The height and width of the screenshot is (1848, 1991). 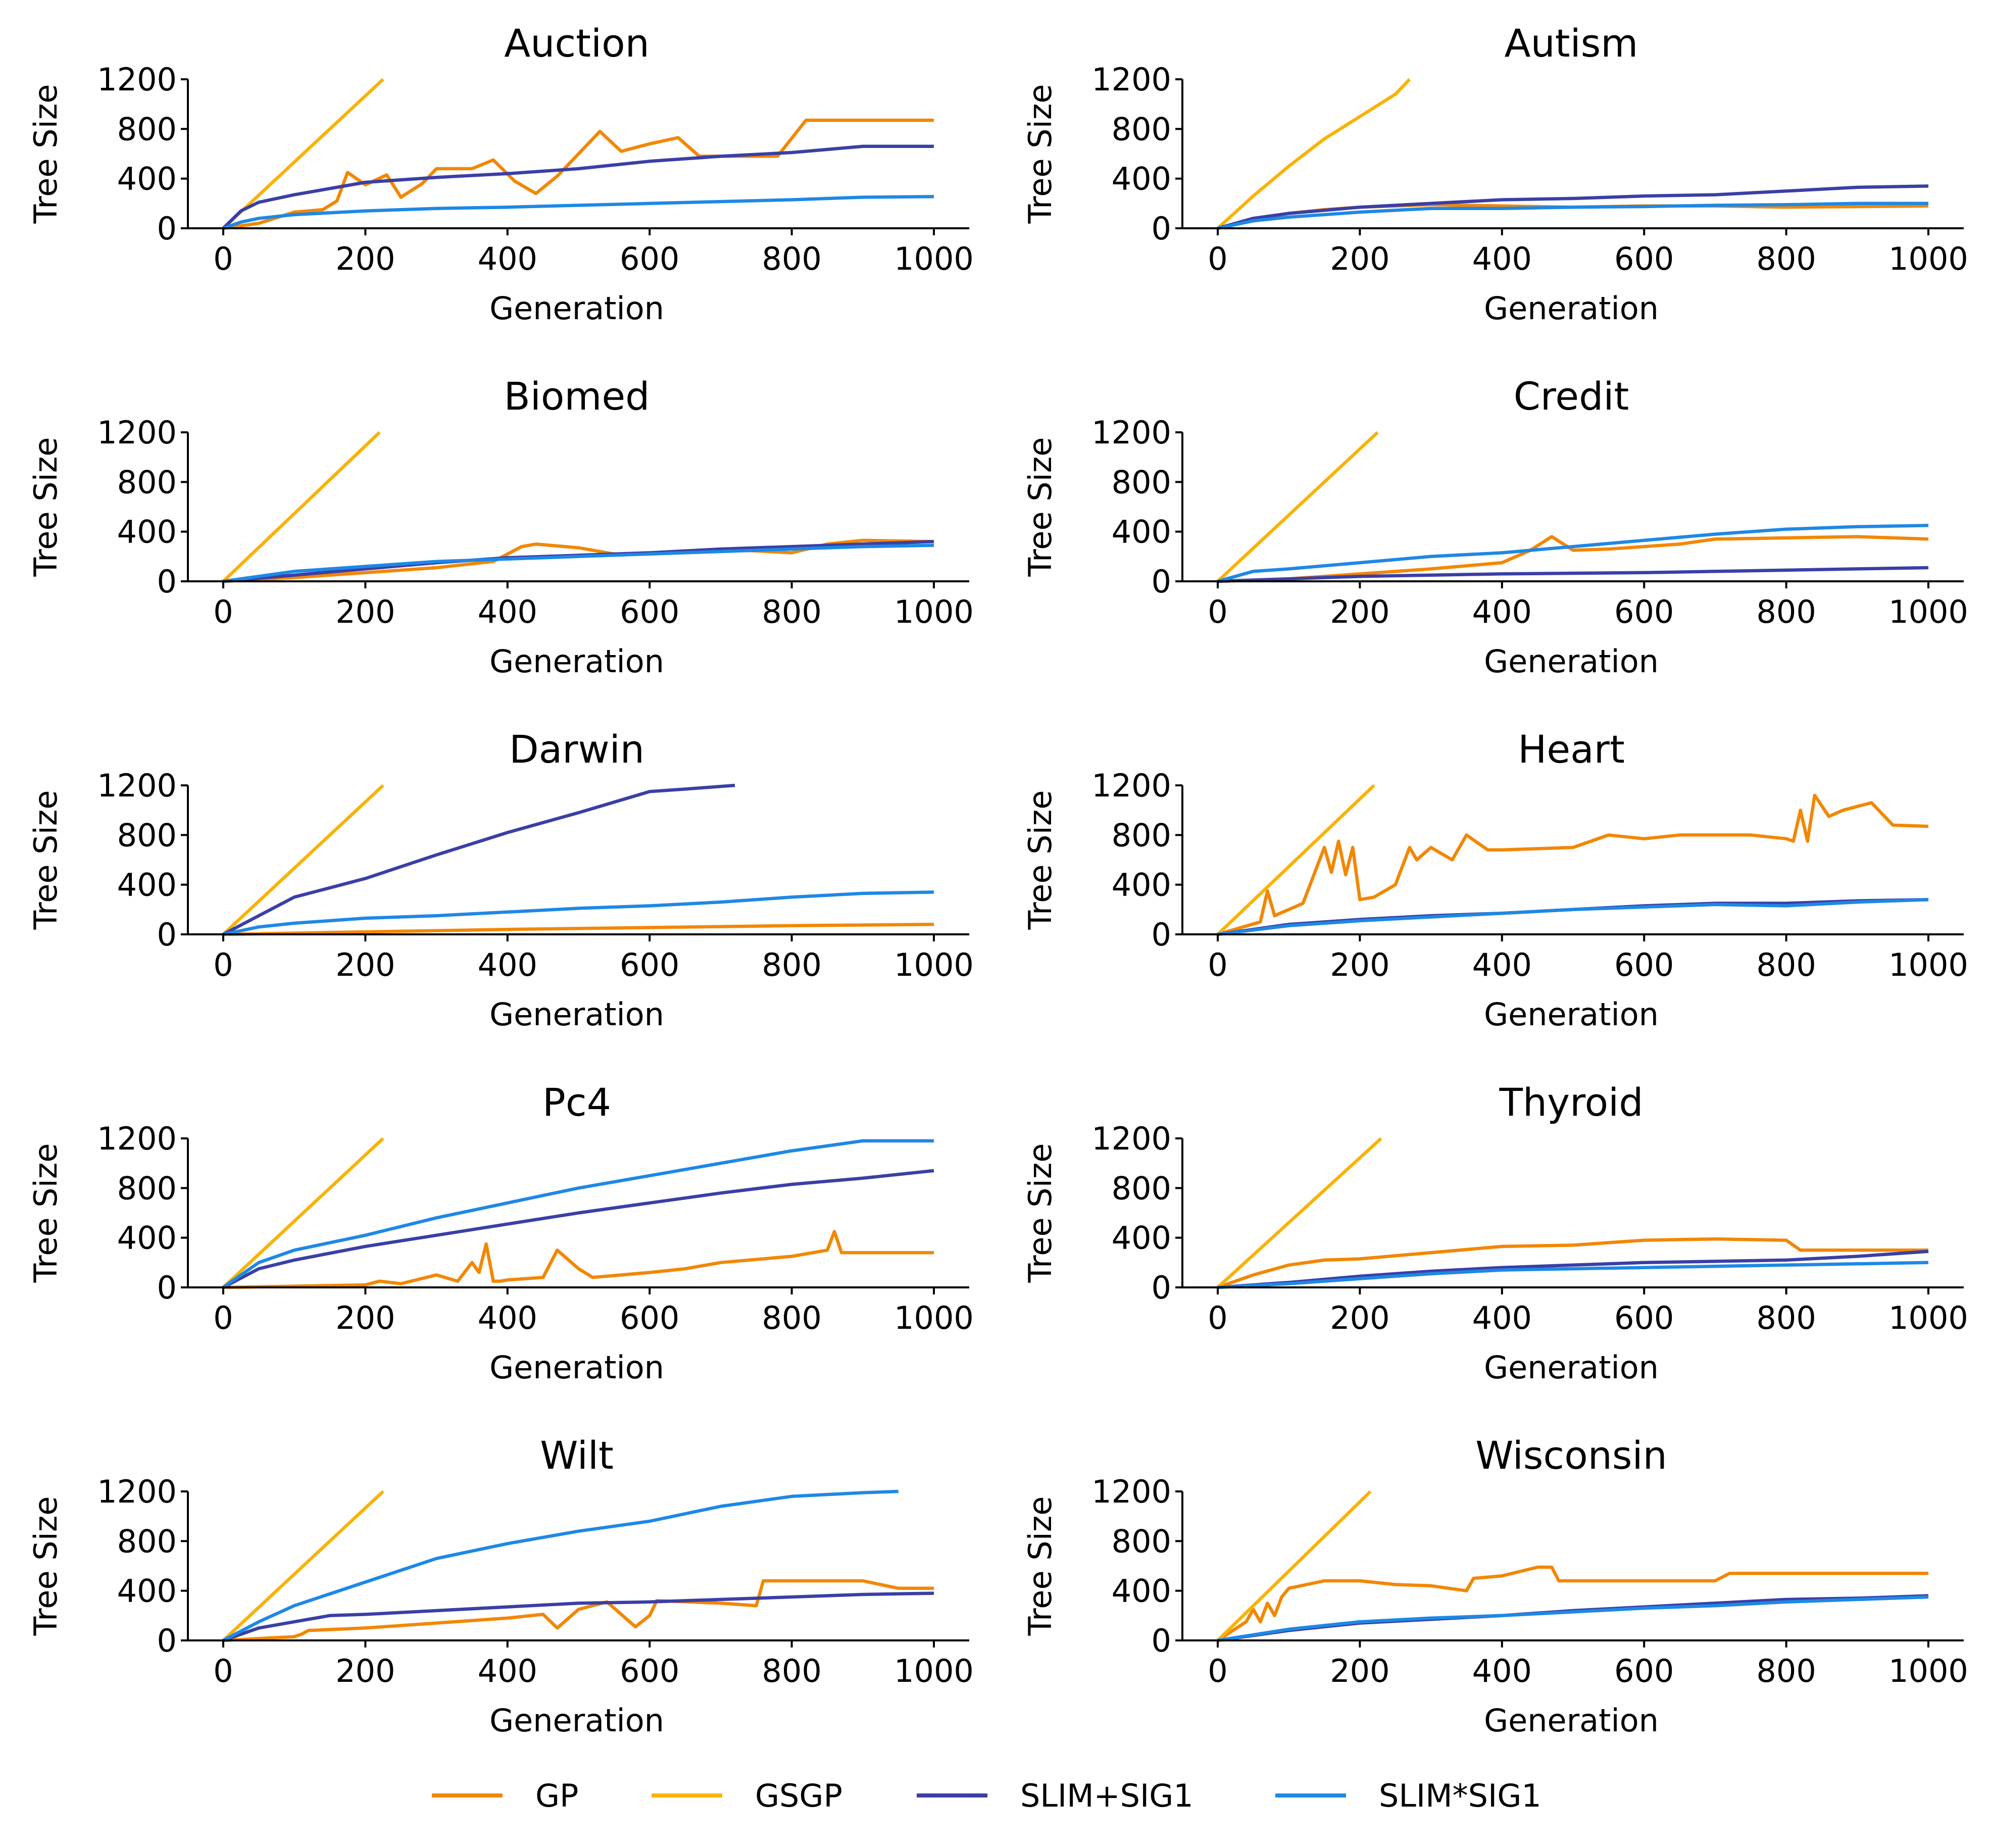 I want to click on panel-title: Autism, so click(x=1571, y=43).